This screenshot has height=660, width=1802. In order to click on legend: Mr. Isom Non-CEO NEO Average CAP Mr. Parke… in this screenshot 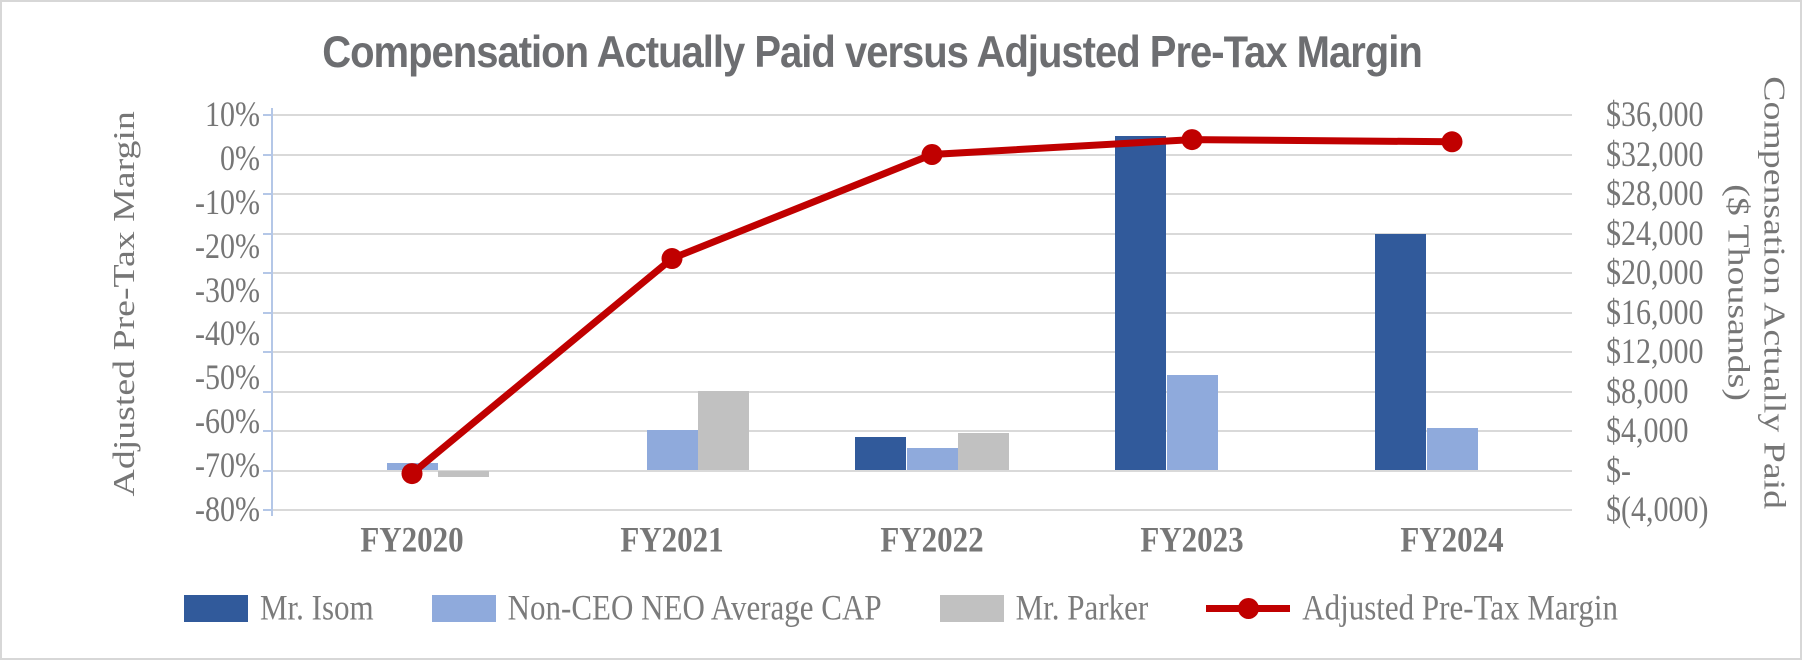, I will do `click(901, 608)`.